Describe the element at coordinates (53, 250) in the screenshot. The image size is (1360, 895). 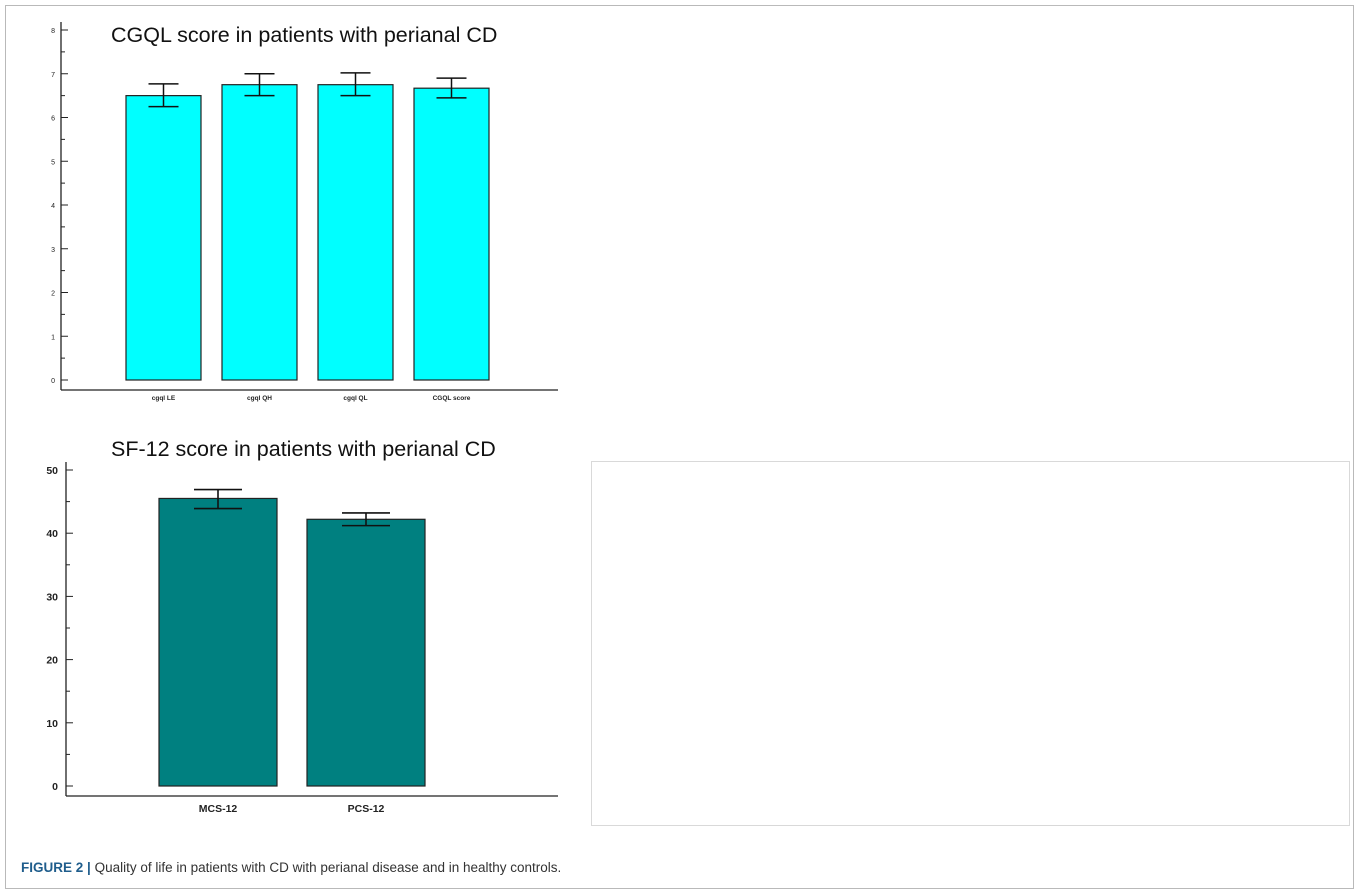
I see `cgql-y-tick-label: 3` at that location.